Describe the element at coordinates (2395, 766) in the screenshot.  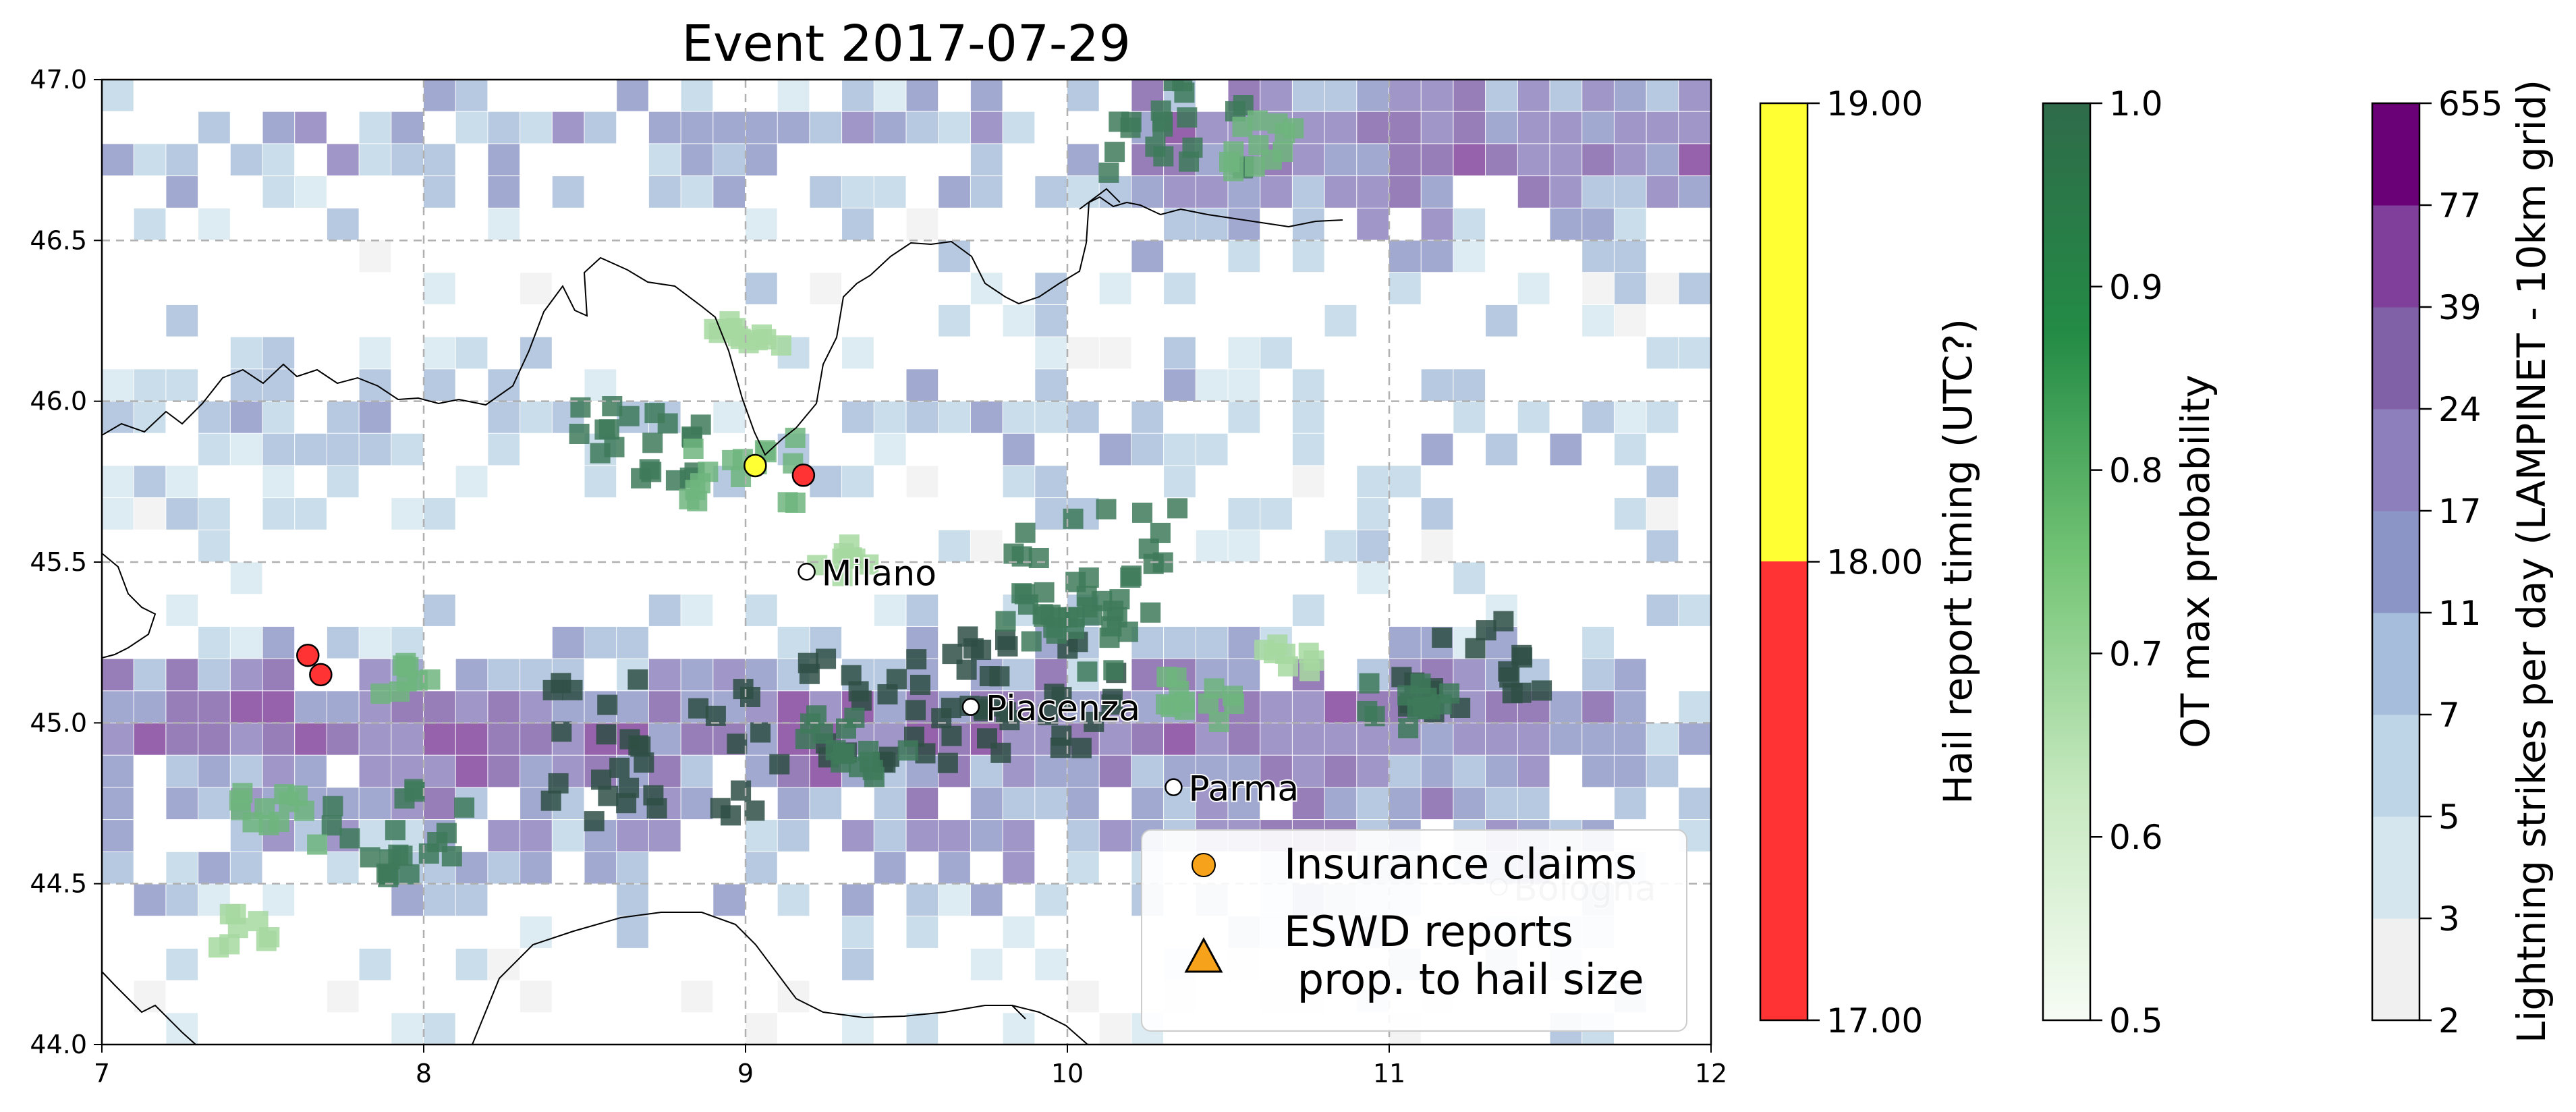
I see `colorbar-lightning-segment` at that location.